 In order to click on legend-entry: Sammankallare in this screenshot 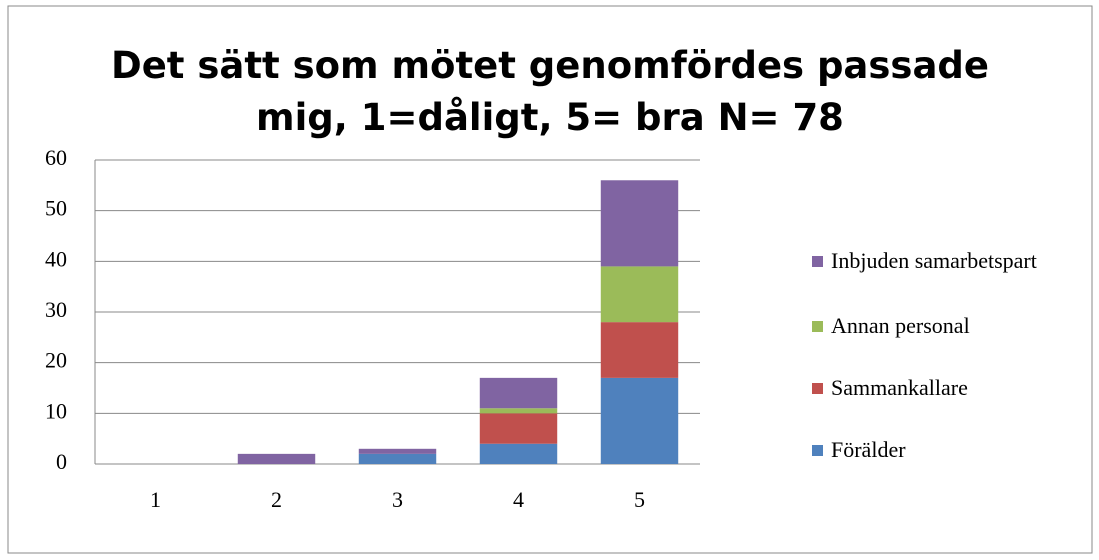, I will do `click(927, 388)`.